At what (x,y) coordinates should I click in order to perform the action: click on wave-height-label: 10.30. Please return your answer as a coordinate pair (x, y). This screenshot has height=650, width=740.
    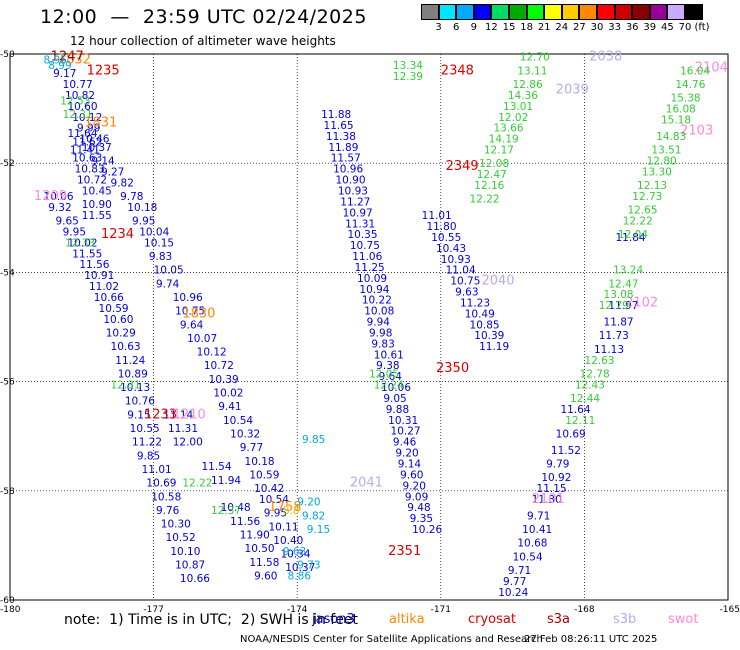
    Looking at the image, I should click on (176, 525).